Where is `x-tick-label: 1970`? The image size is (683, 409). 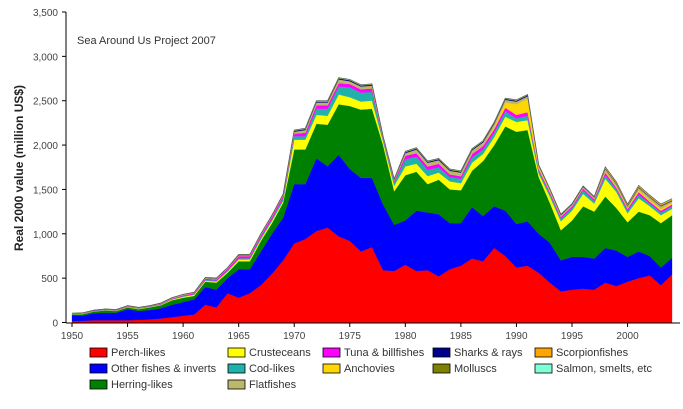 x-tick-label: 1970 is located at coordinates (294, 336).